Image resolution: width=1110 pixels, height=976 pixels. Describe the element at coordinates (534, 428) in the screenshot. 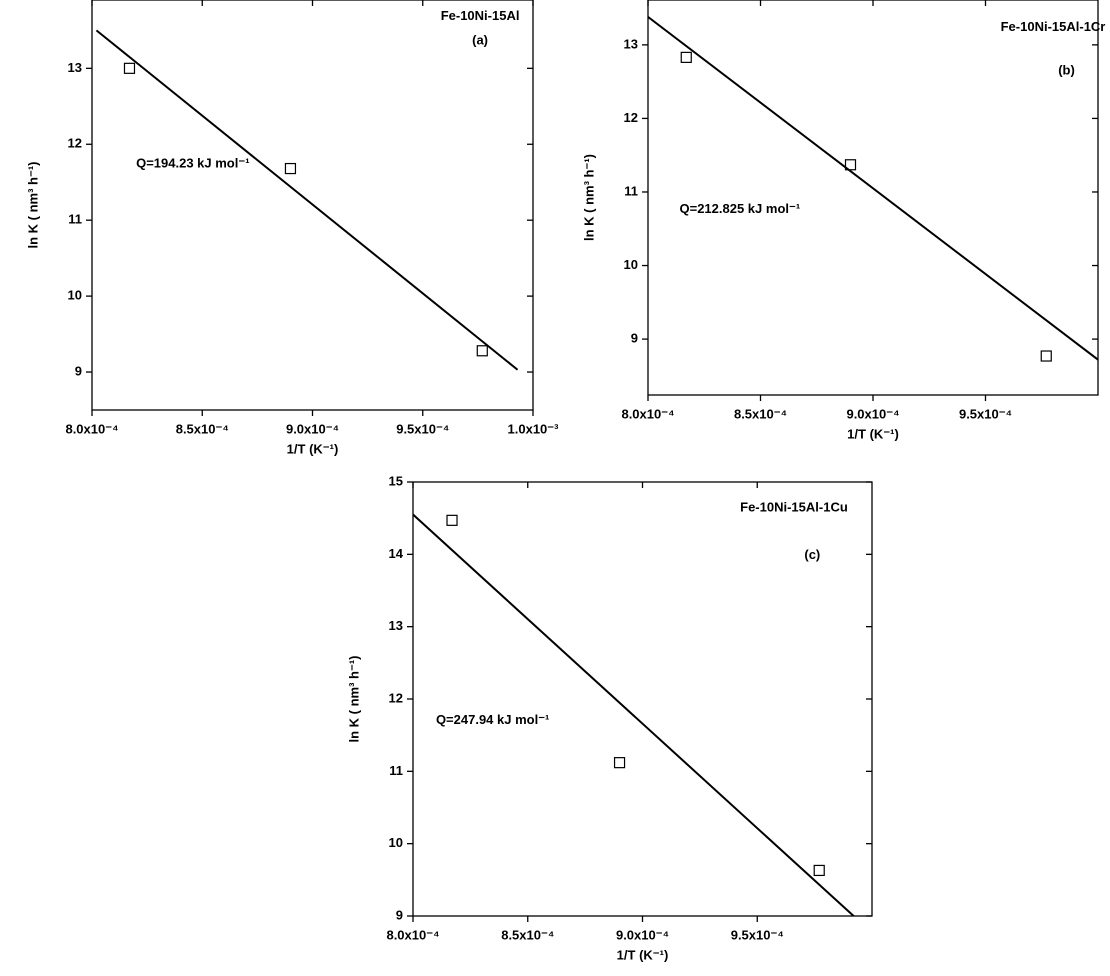

I see `x-tick-label: 1.0x10⁻³` at that location.